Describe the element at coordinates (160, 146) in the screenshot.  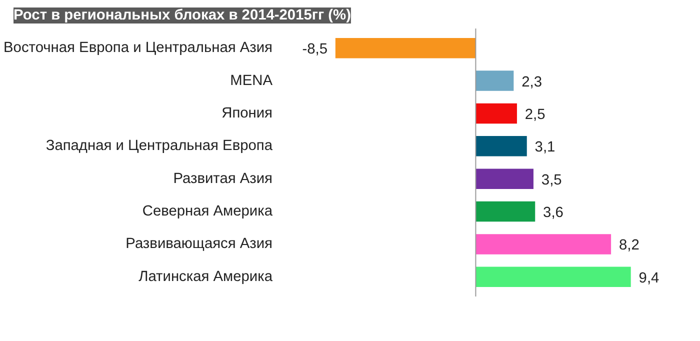
I see `y-tick-label: Западная и Центральная Европа` at that location.